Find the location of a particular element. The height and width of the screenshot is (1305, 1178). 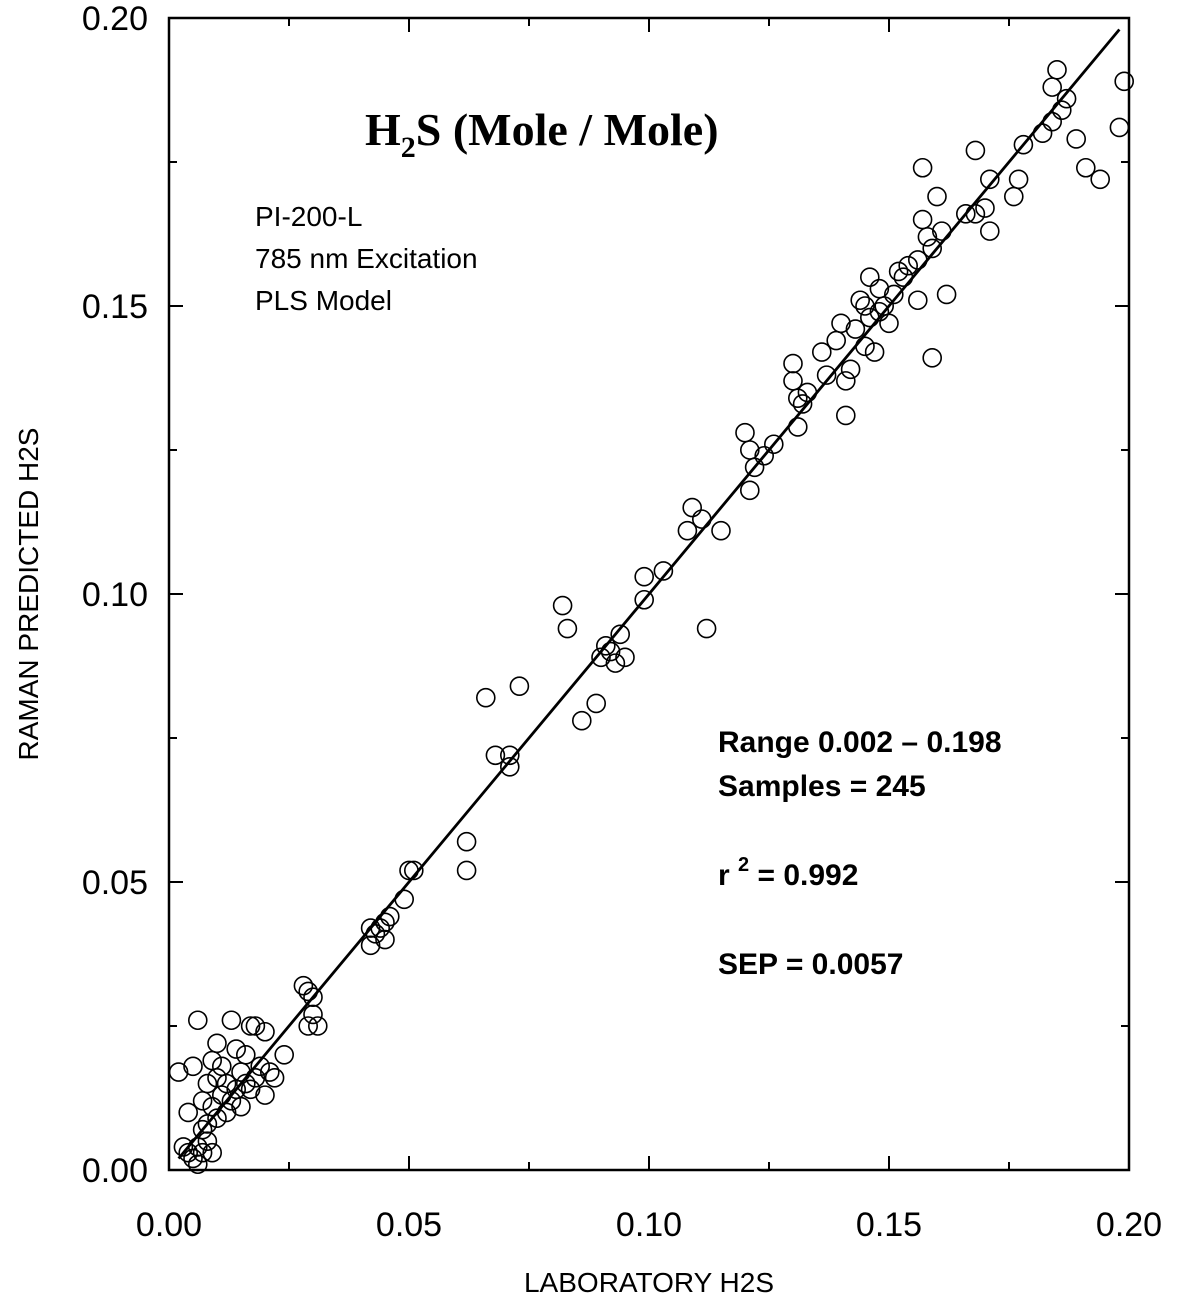

y-tick-label: 0.05 is located at coordinates (115, 883).